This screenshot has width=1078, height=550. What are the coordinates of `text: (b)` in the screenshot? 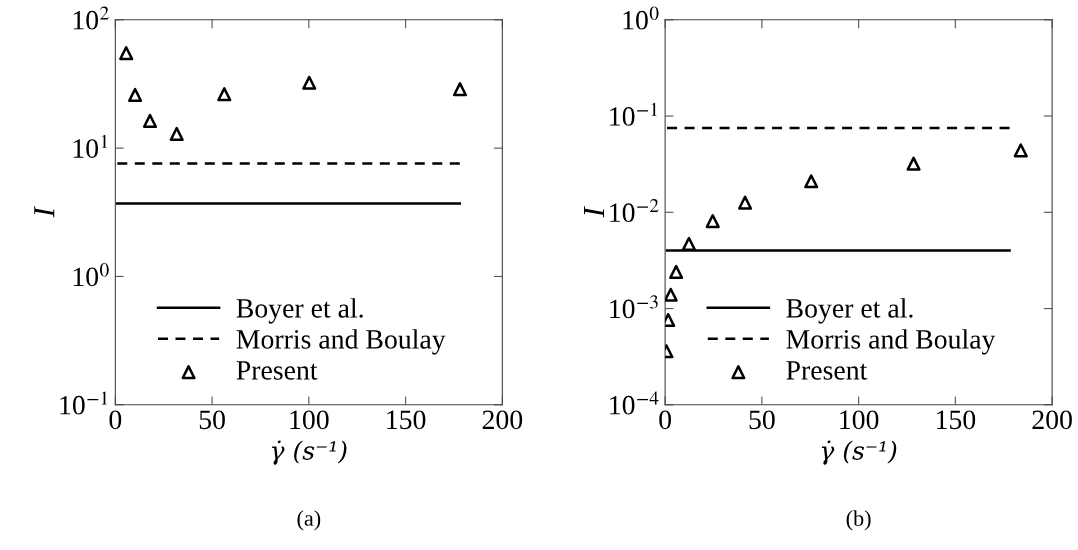 It's located at (858, 520).